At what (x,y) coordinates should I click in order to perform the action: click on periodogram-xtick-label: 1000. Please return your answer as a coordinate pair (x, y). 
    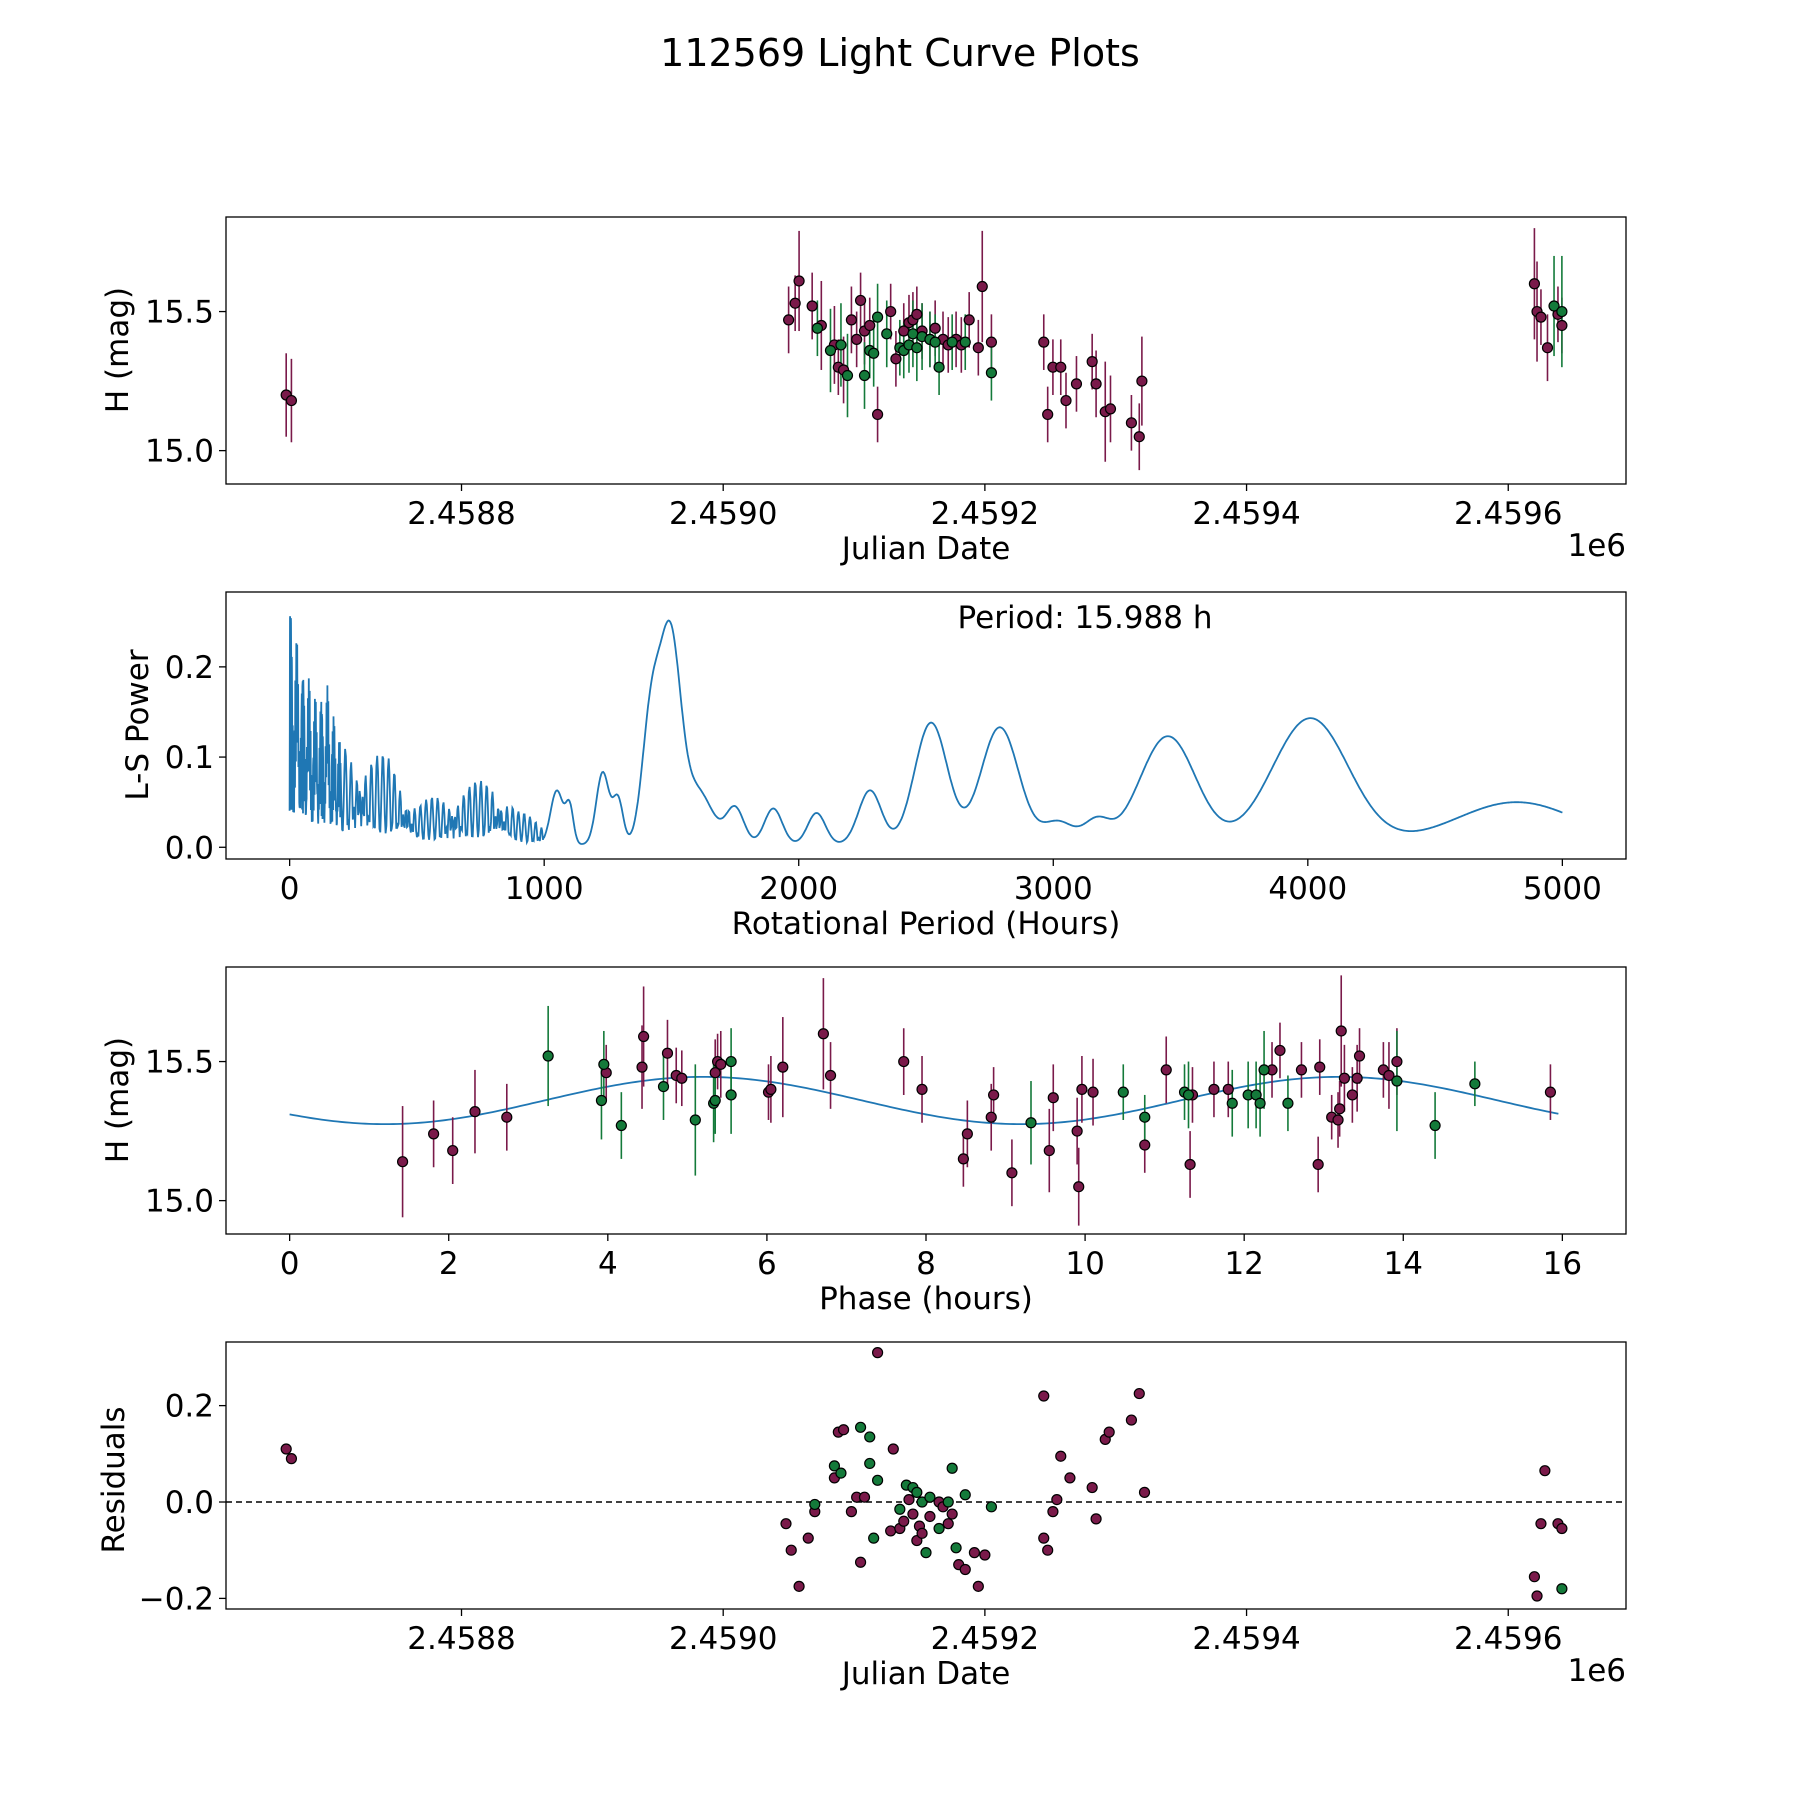
    Looking at the image, I should click on (544, 889).